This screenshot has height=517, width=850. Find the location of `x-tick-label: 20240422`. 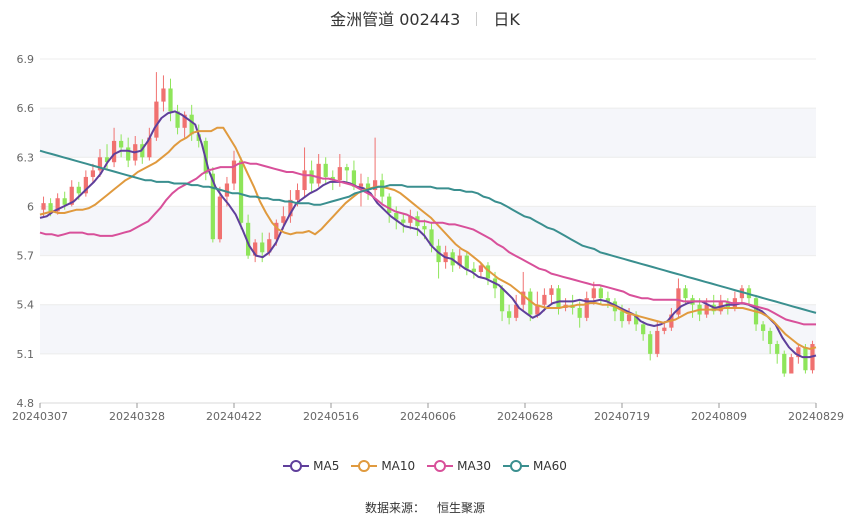

x-tick-label: 20240422 is located at coordinates (234, 416).